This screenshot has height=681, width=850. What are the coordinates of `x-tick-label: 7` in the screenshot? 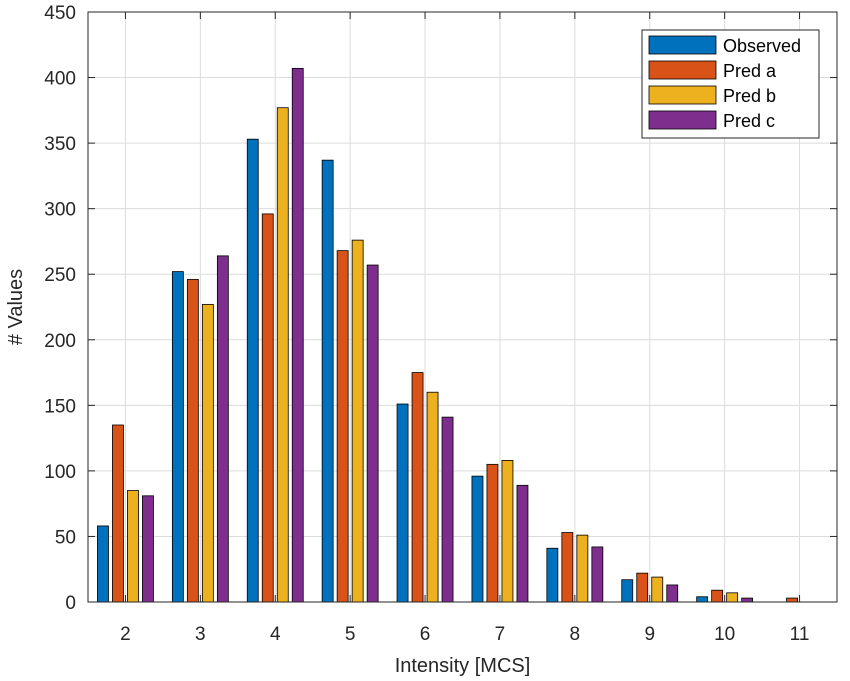 It's located at (500, 634).